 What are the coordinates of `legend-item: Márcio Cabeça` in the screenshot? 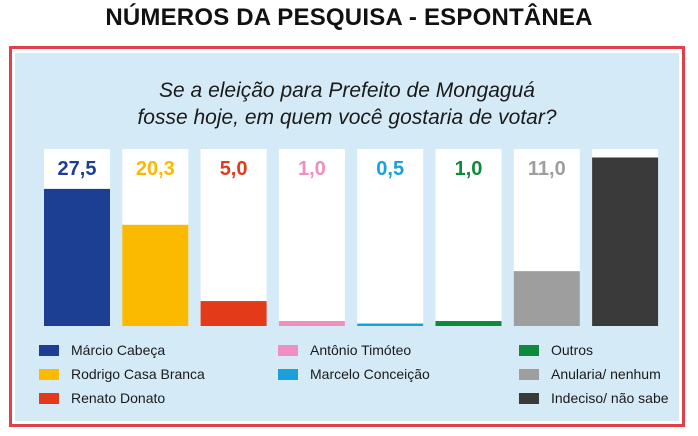 It's located at (102, 350).